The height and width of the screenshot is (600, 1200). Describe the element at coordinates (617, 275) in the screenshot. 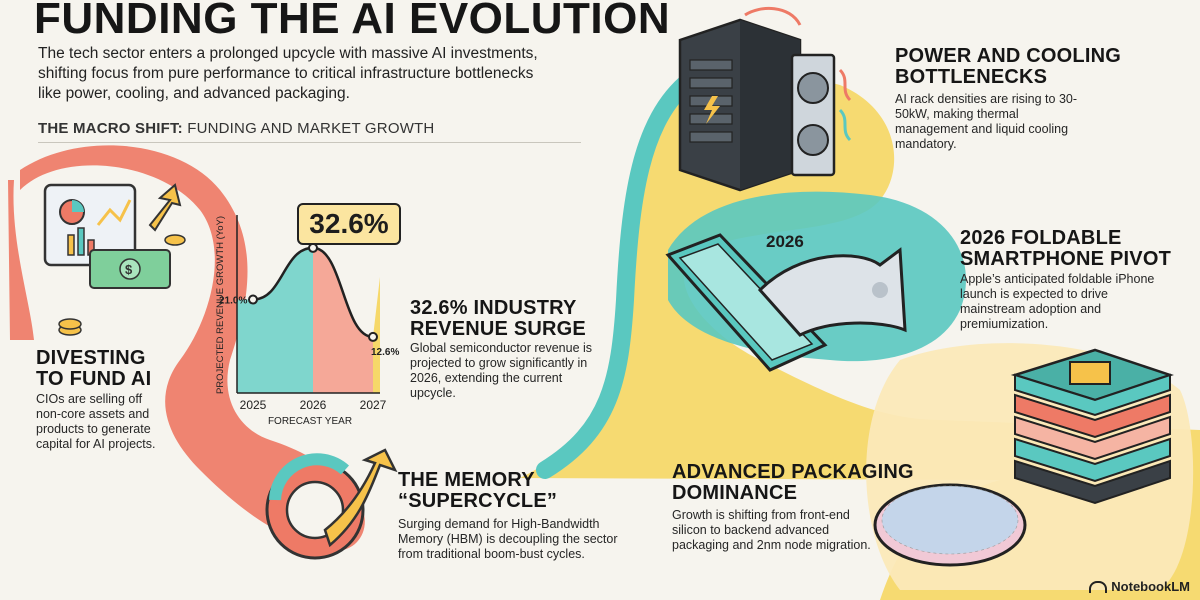

I see `teal-ribbon` at that location.